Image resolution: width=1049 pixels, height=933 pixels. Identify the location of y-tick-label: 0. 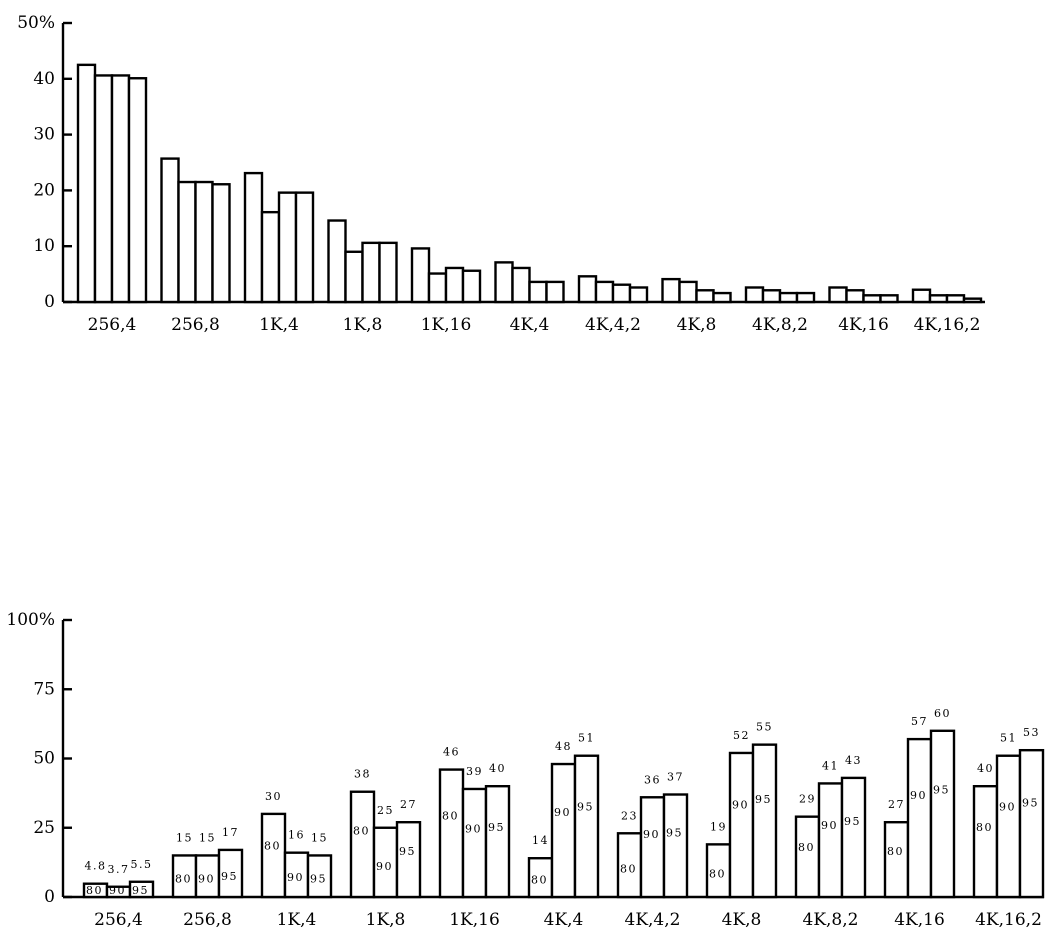
(49, 302).